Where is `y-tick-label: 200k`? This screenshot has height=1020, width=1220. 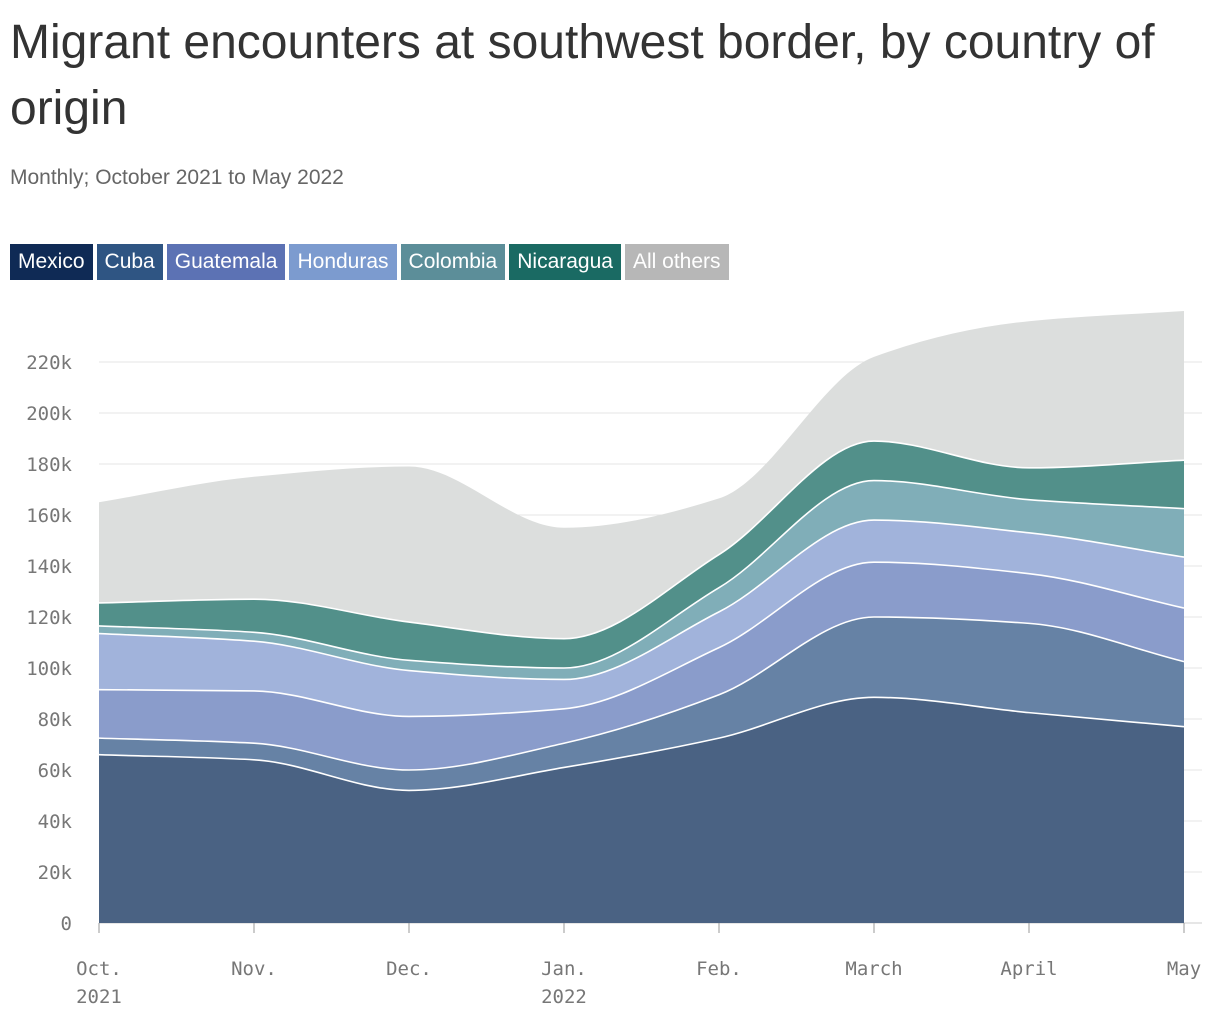
y-tick-label: 200k is located at coordinates (49, 414).